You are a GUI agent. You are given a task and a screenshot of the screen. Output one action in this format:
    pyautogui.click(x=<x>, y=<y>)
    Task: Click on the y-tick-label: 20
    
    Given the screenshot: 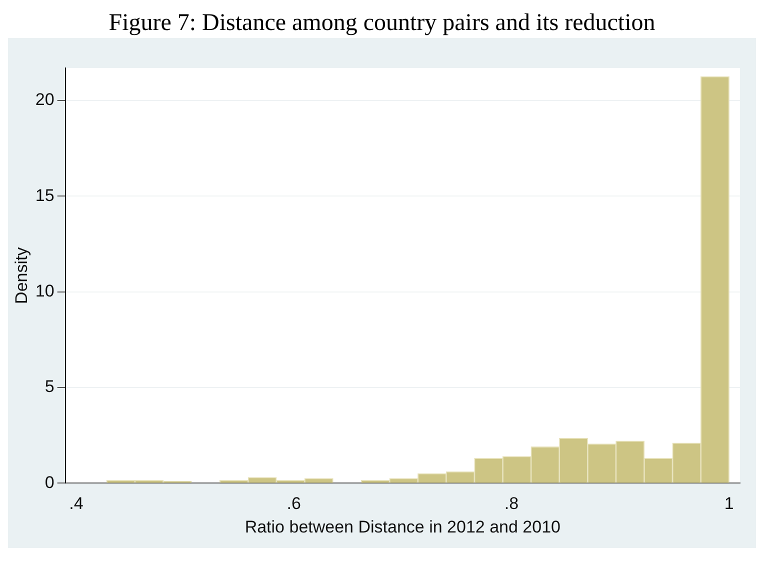 What is the action you would take?
    pyautogui.click(x=44, y=100)
    